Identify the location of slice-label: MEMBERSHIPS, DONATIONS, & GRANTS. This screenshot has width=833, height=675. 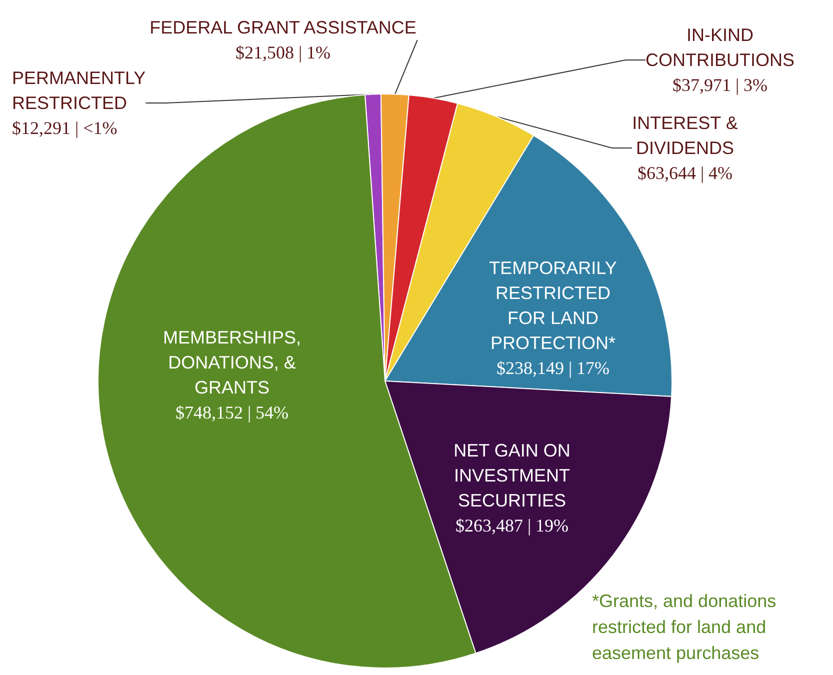
(232, 363).